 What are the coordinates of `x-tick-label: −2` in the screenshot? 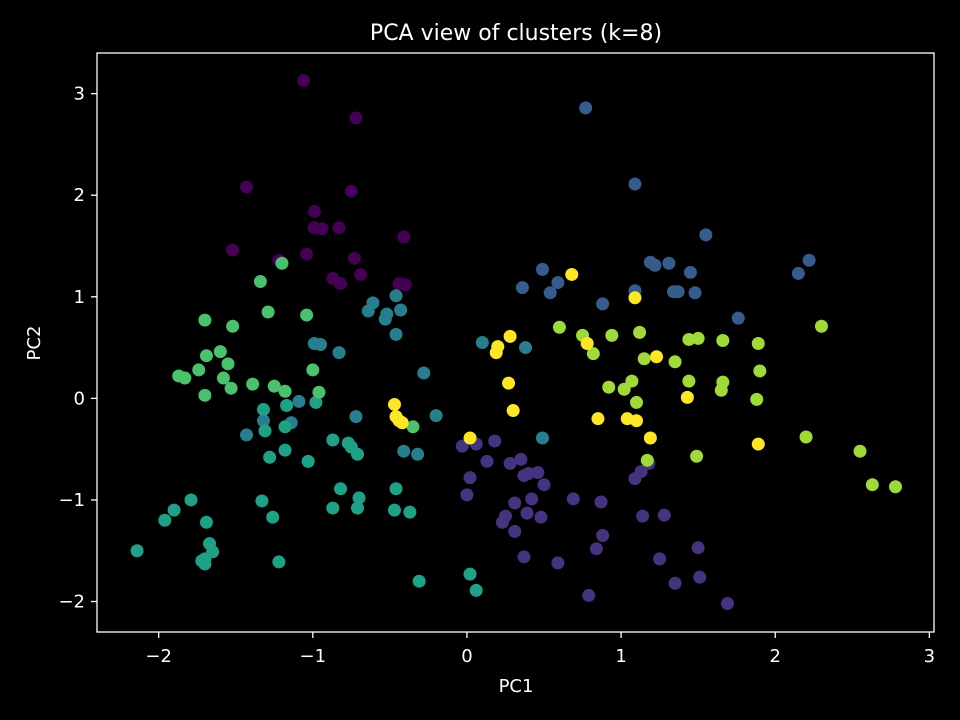 It's located at (158, 656).